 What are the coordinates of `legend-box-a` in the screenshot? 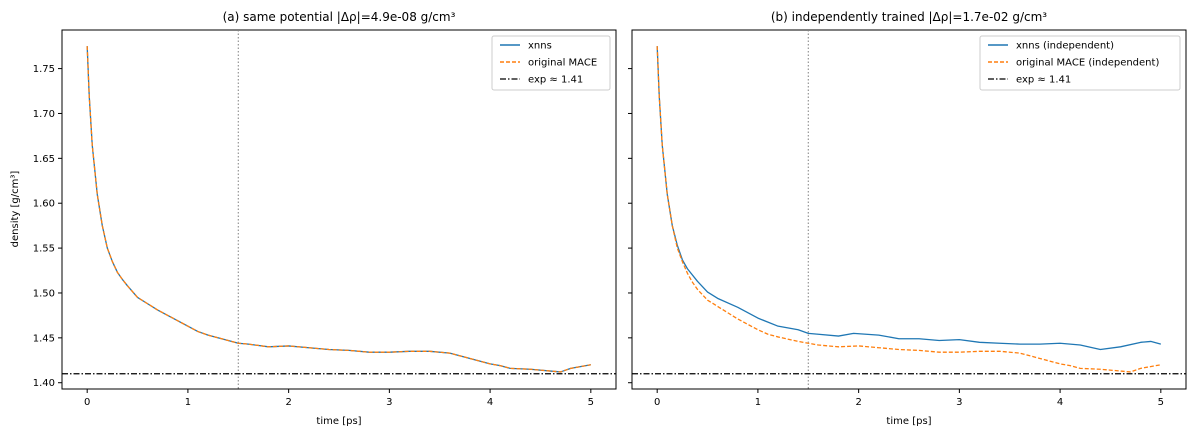 It's located at (551, 63).